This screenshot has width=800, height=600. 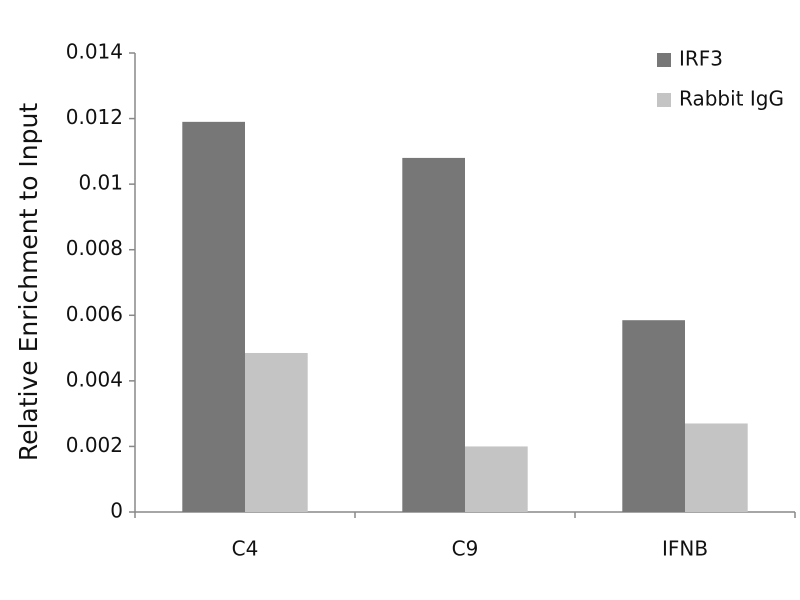 What do you see at coordinates (28, 282) in the screenshot?
I see `y-axis-label: Relative Enrichment to Input` at bounding box center [28, 282].